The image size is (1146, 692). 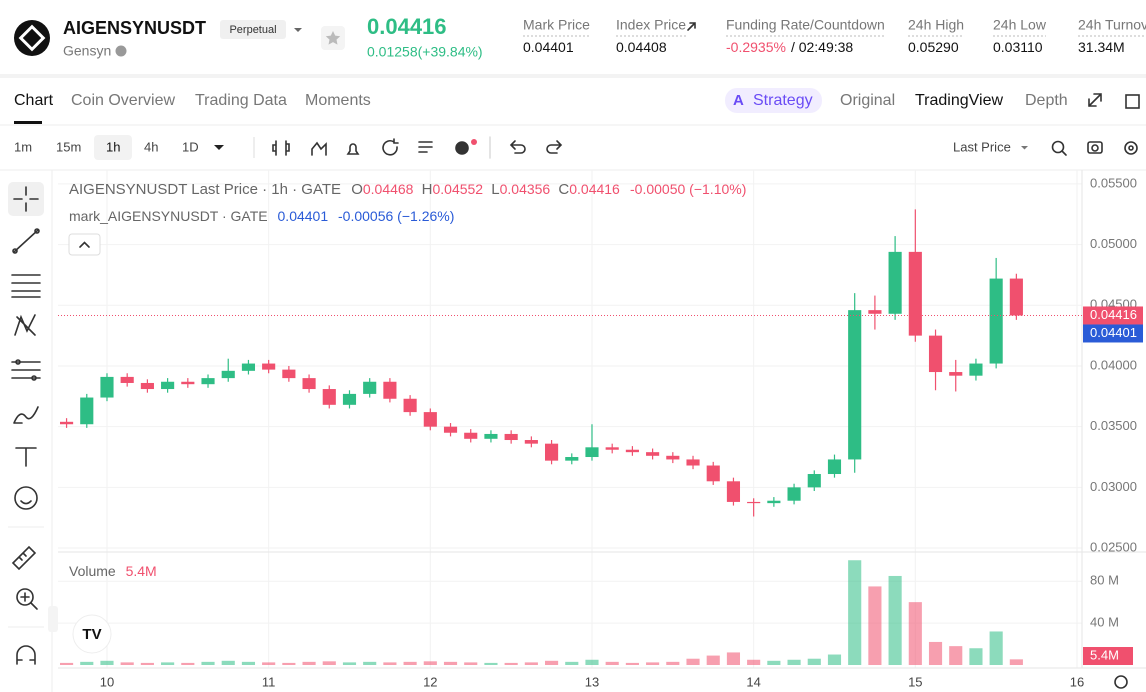 I want to click on star-icon, so click(x=333, y=38).